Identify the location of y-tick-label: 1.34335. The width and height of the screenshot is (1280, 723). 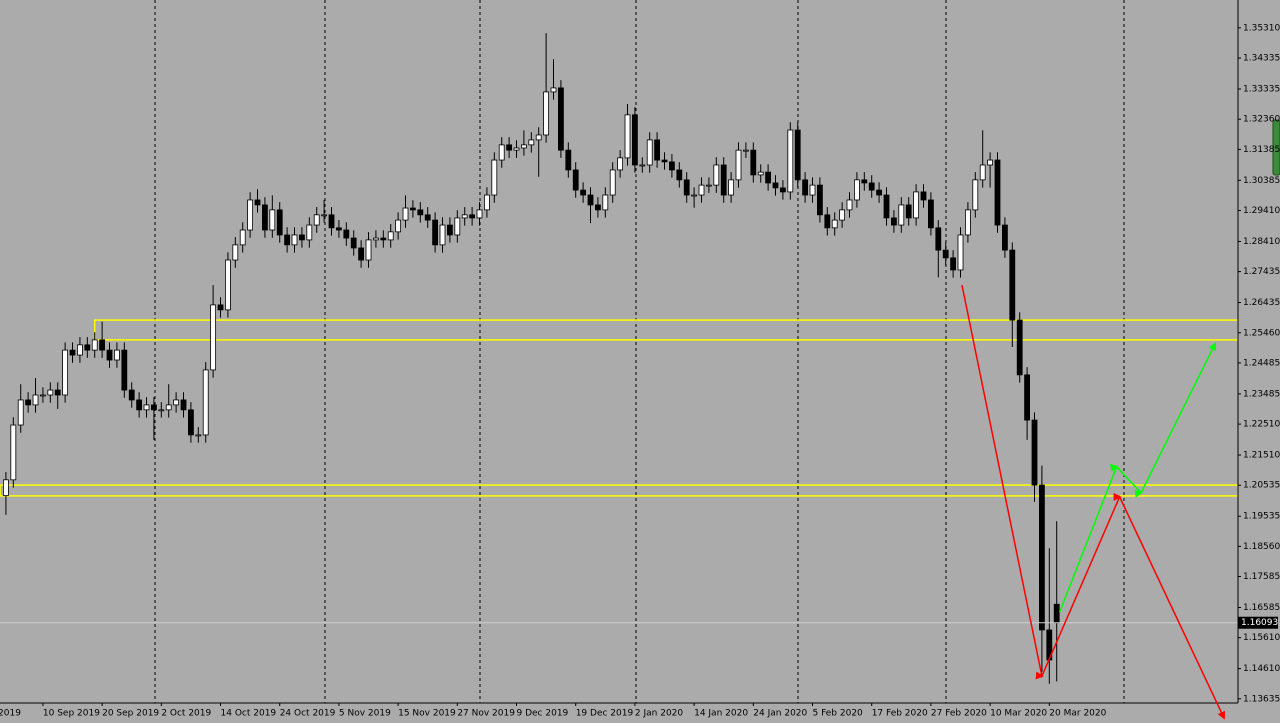
(1261, 59).